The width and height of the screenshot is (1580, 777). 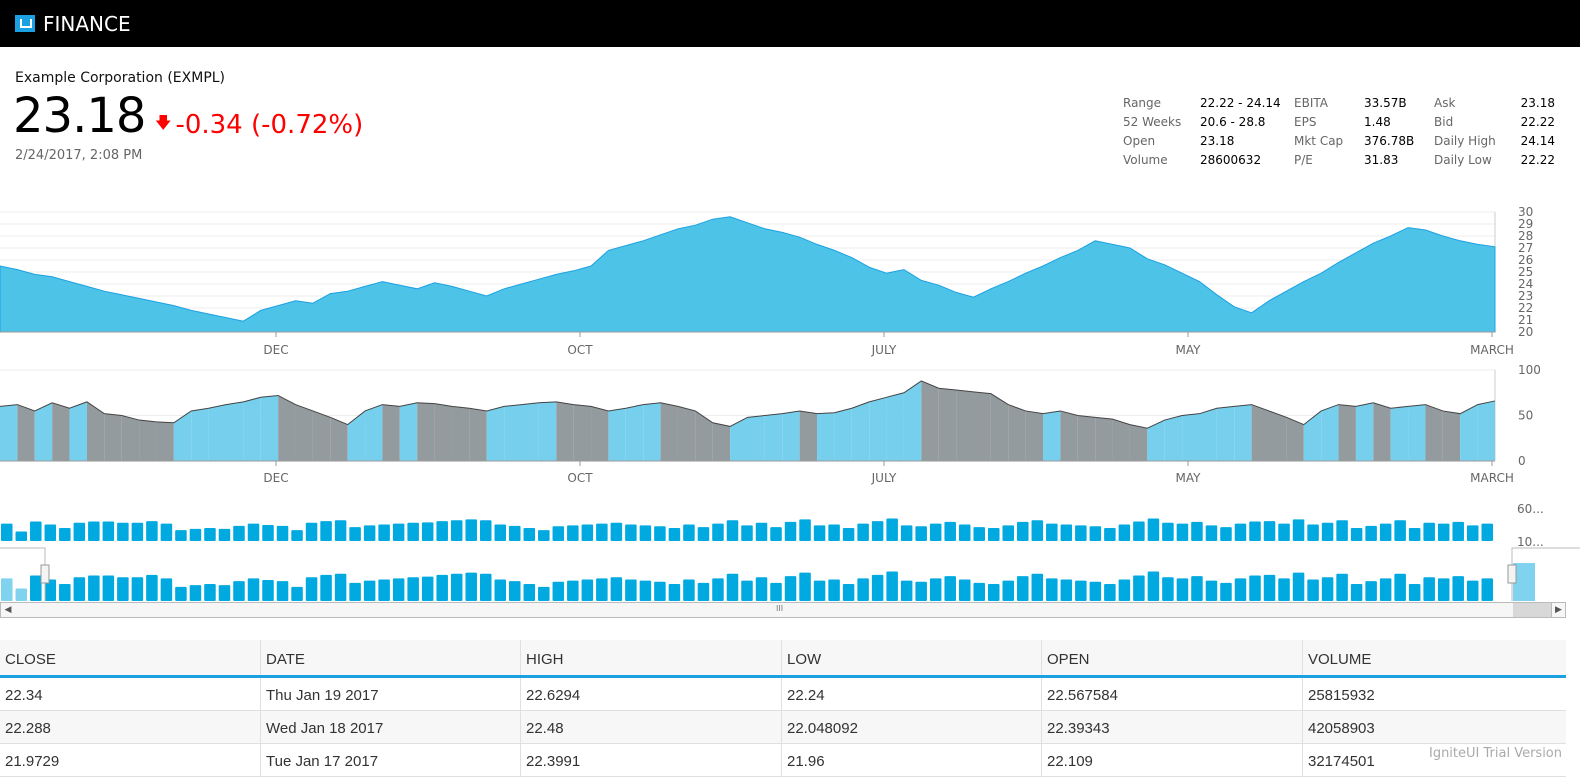 What do you see at coordinates (1525, 248) in the screenshot?
I see `y-tick-label: 27` at bounding box center [1525, 248].